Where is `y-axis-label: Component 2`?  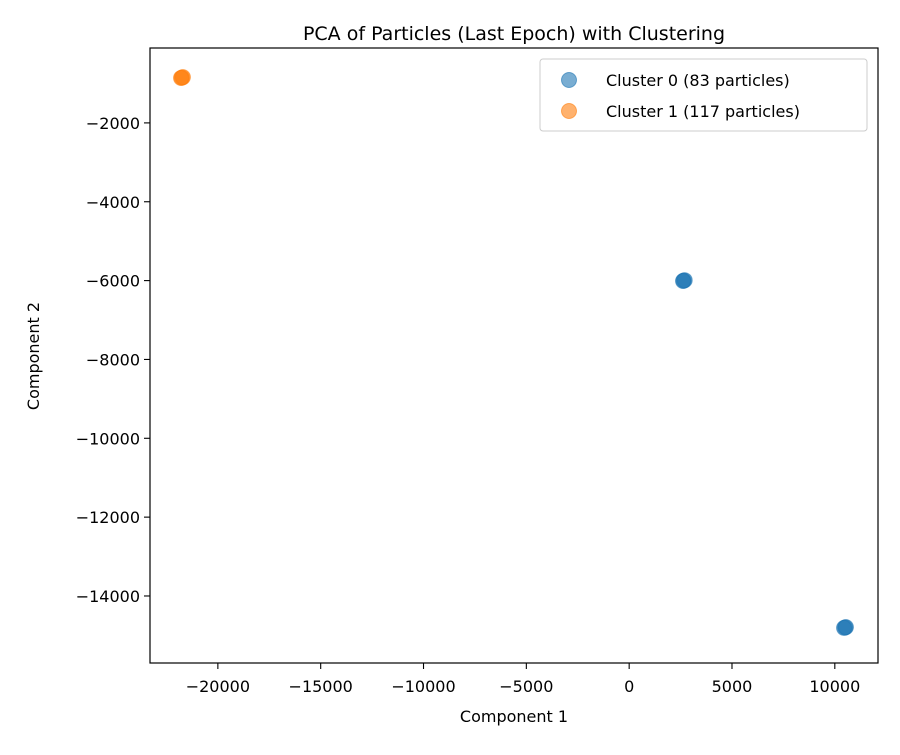
y-axis-label: Component 2 is located at coordinates (33, 356).